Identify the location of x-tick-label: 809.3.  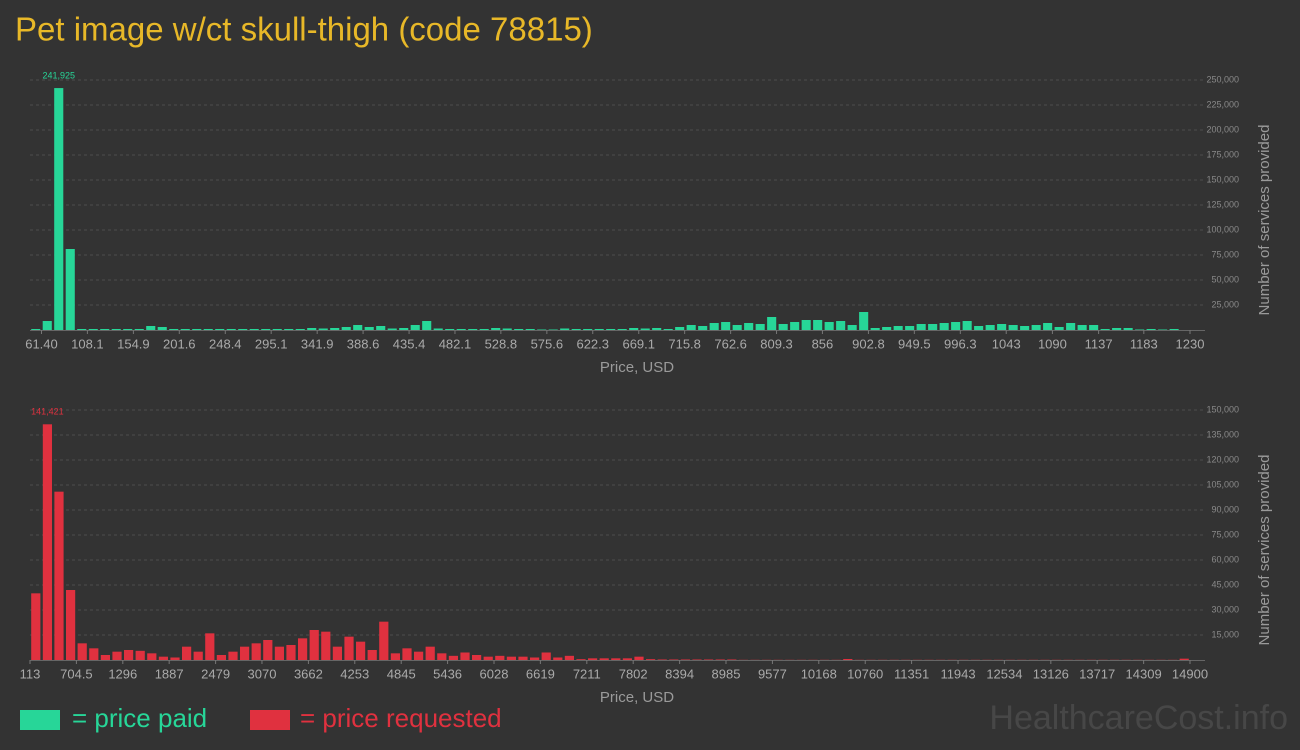
(776, 343).